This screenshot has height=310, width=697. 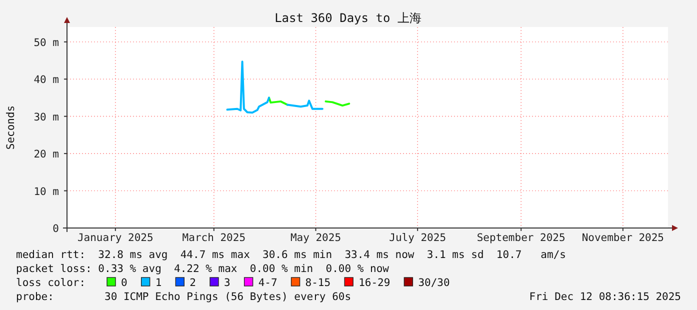 What do you see at coordinates (434, 283) in the screenshot?
I see `legend-label: 30/30` at bounding box center [434, 283].